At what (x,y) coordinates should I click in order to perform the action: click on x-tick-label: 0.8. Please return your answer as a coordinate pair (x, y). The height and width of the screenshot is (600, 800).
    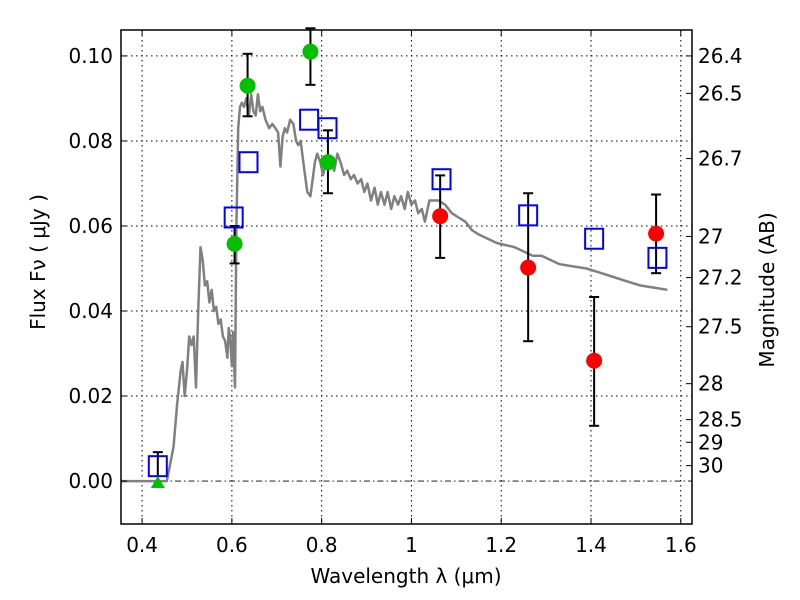
    Looking at the image, I should click on (322, 545).